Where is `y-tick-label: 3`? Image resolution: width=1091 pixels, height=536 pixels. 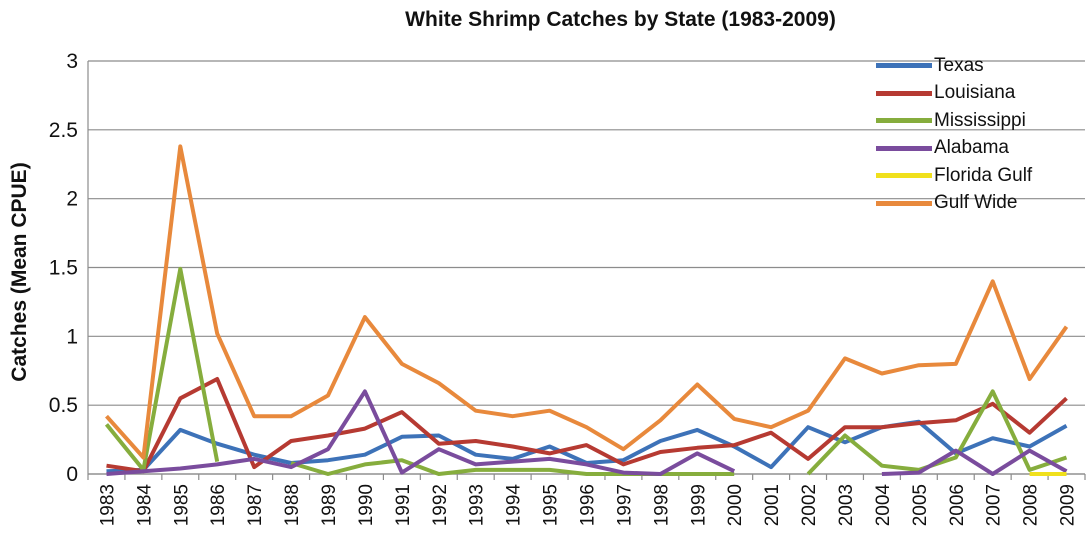 y-tick-label: 3 is located at coordinates (72, 61).